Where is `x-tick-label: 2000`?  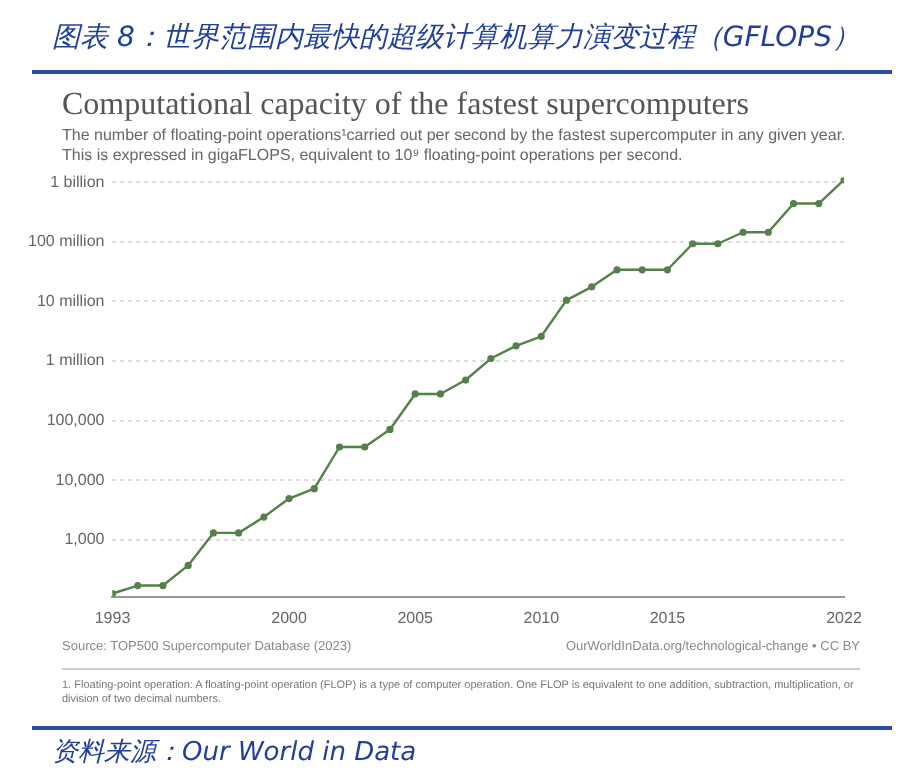
x-tick-label: 2000 is located at coordinates (289, 617).